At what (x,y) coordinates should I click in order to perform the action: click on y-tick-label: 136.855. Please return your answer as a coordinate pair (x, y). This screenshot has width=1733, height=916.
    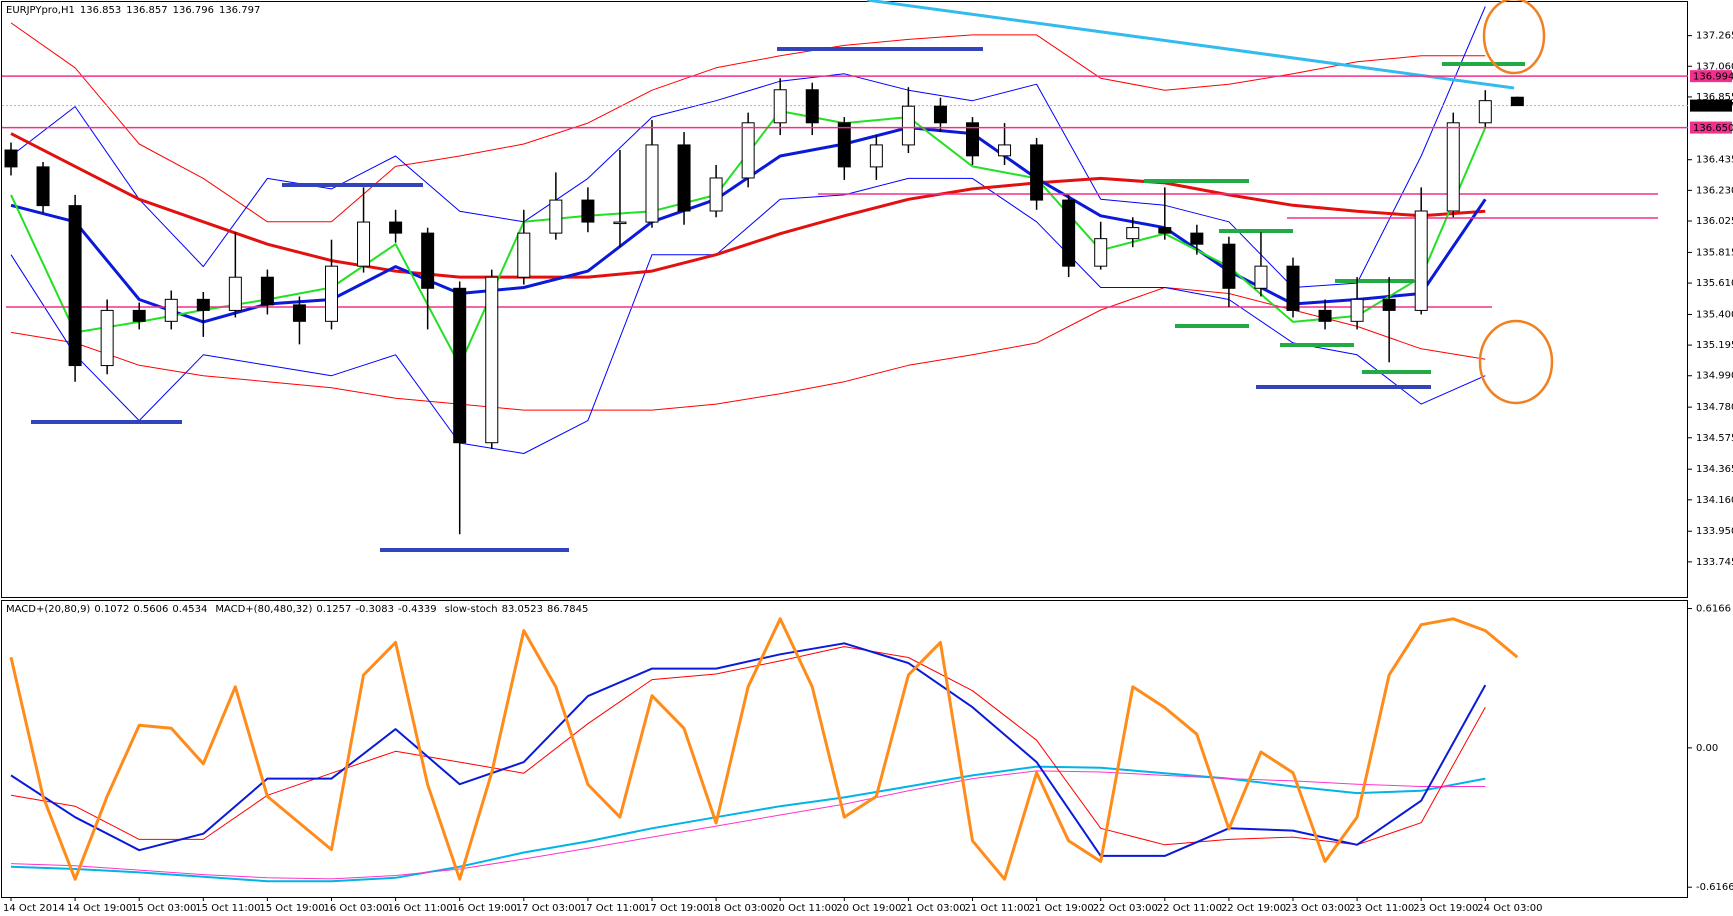
    Looking at the image, I should click on (1714, 97).